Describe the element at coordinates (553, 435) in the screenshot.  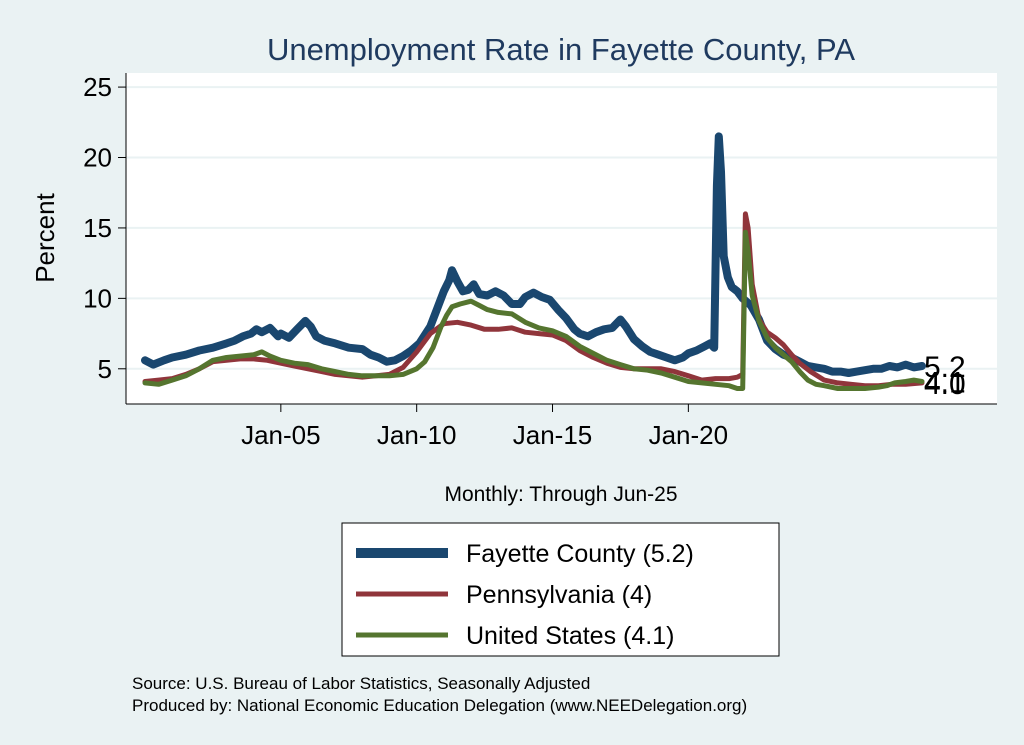
I see `x-tick-label: Jan-15` at that location.